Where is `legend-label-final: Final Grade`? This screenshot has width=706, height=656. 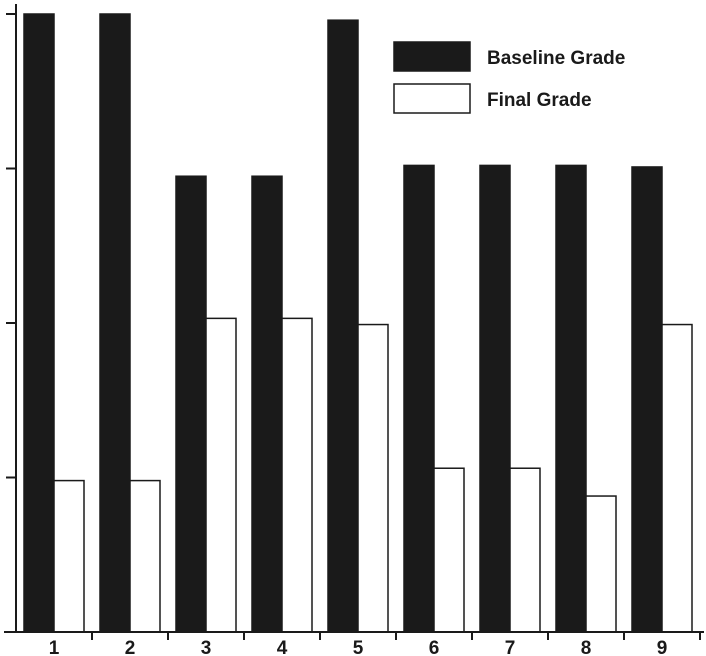
legend-label-final: Final Grade is located at coordinates (539, 100).